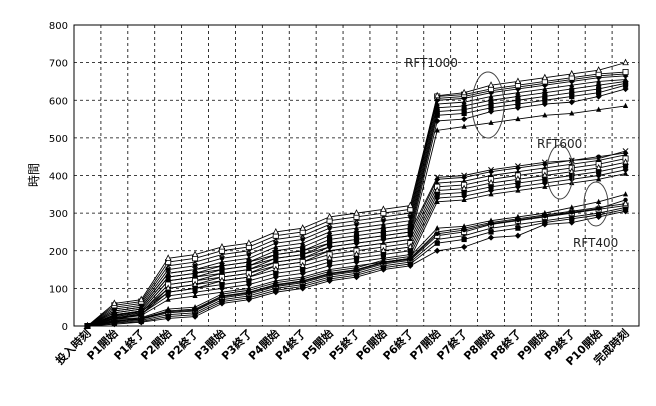 The width and height of the screenshot is (656, 406). I want to click on y-tick-label: 300, so click(58, 214).